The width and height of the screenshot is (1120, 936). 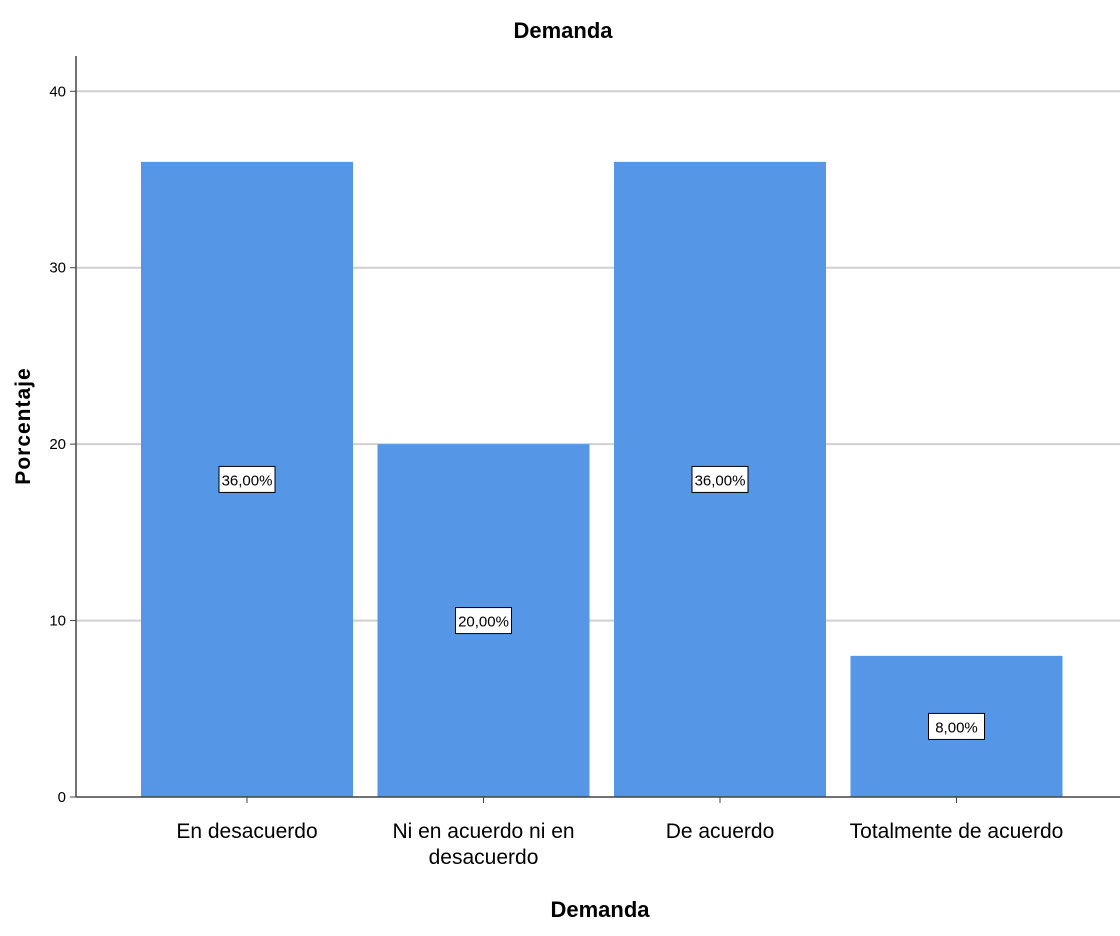 I want to click on x-tick-label: En desacuerdo, so click(x=246, y=831).